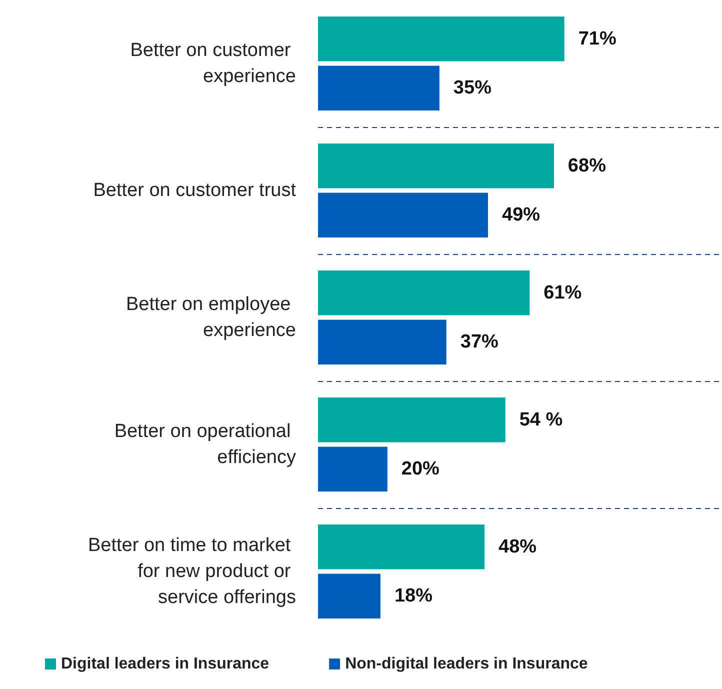 The height and width of the screenshot is (689, 722). Describe the element at coordinates (521, 215) in the screenshot. I see `data-label: 49%` at that location.